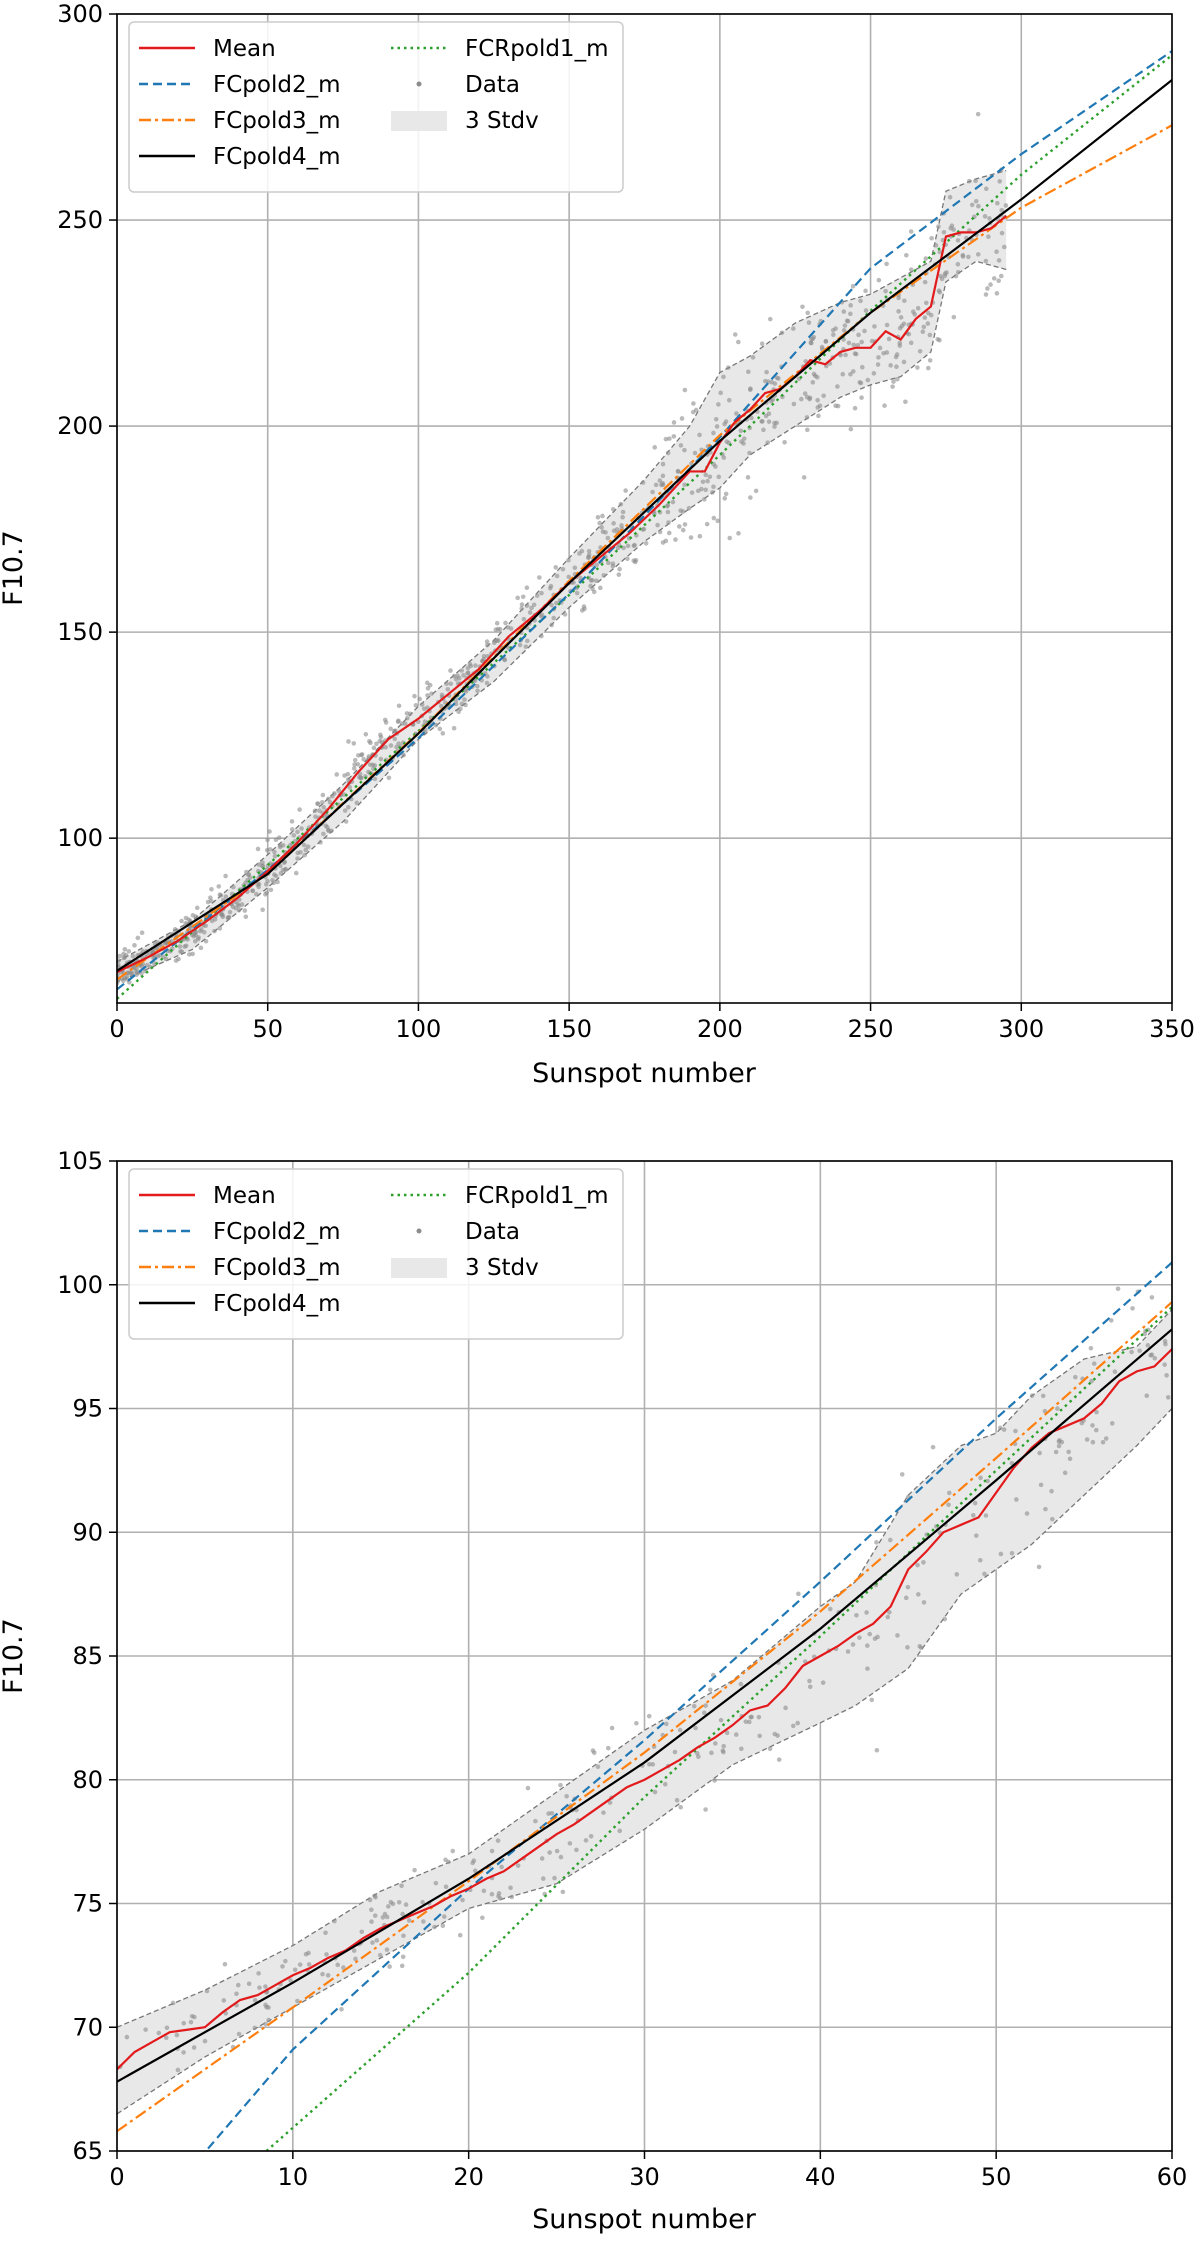 The height and width of the screenshot is (2243, 1200). I want to click on legend-box, so click(376, 107).